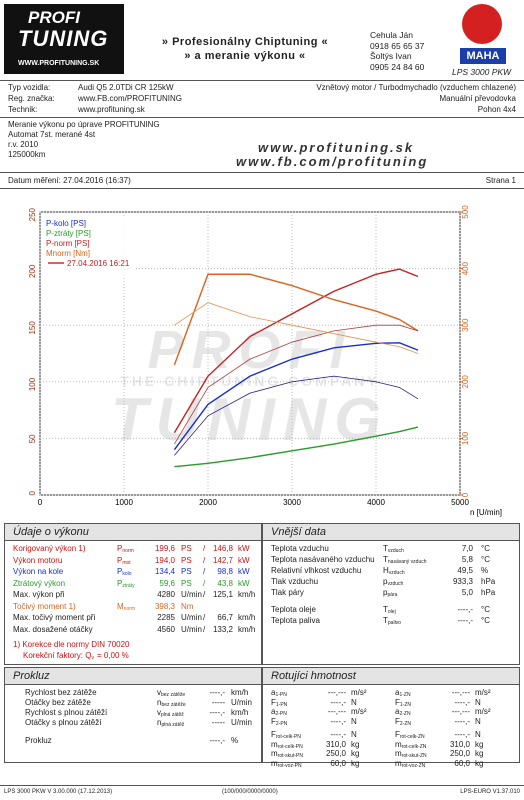  What do you see at coordinates (166, 617) in the screenshot?
I see `value: 2285` at bounding box center [166, 617].